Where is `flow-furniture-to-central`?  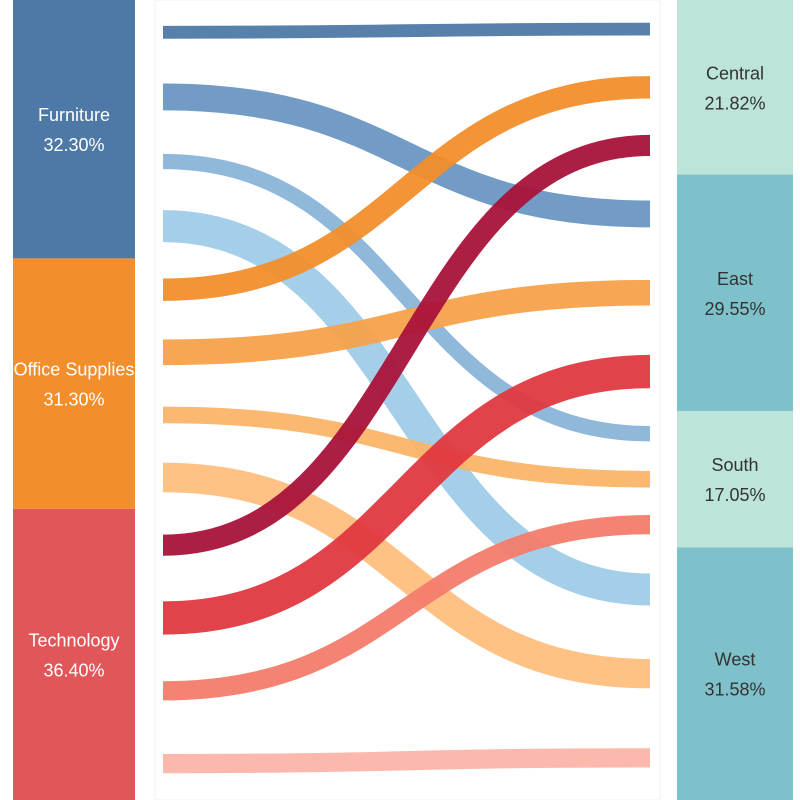
flow-furniture-to-central is located at coordinates (406, 30).